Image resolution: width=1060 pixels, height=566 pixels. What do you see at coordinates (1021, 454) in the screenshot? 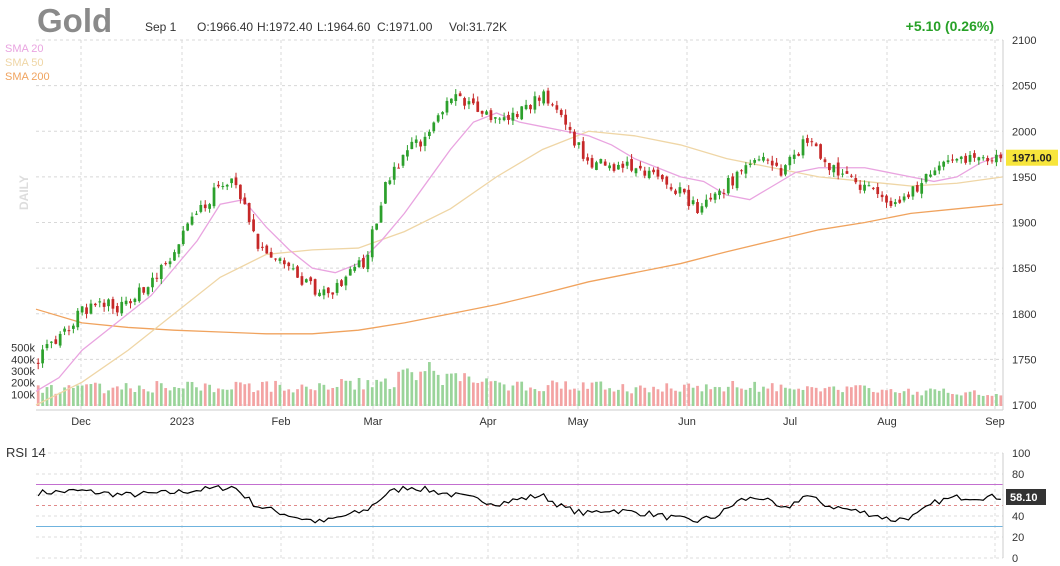
I see `rsi-tick-label: 100` at bounding box center [1021, 454].